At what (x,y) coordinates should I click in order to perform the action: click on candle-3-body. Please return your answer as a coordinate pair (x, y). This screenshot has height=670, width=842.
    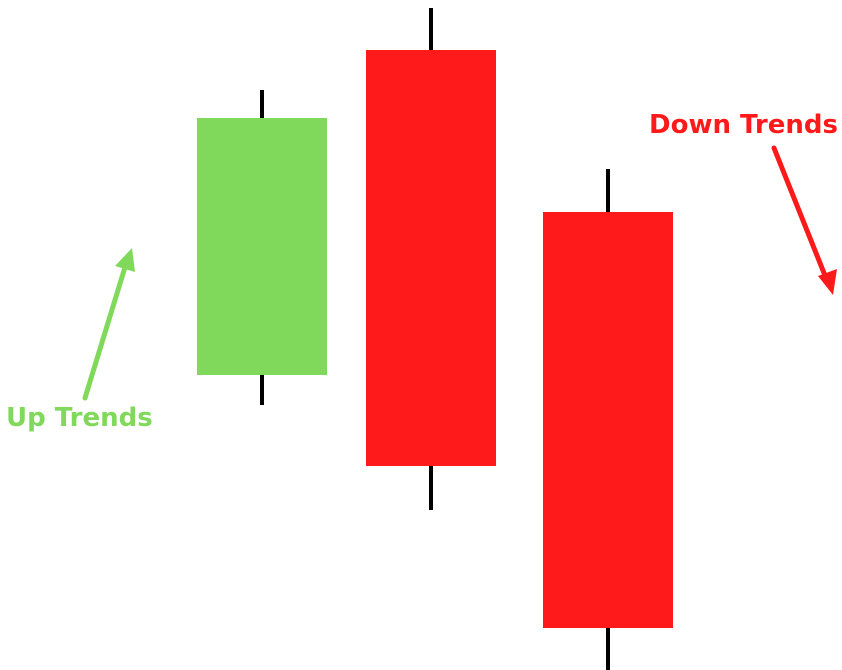
    Looking at the image, I should click on (608, 420).